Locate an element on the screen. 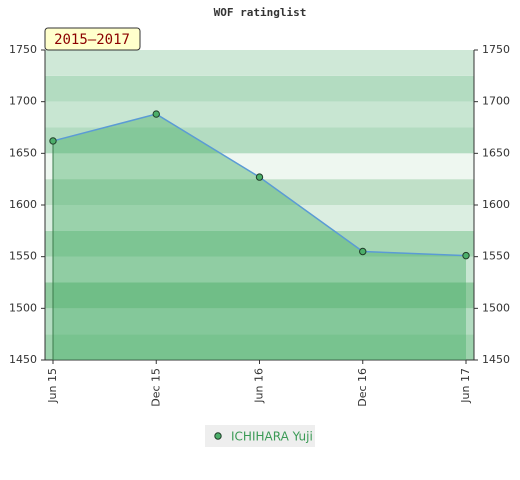  y2-tick-label: 1750 is located at coordinates (496, 49).